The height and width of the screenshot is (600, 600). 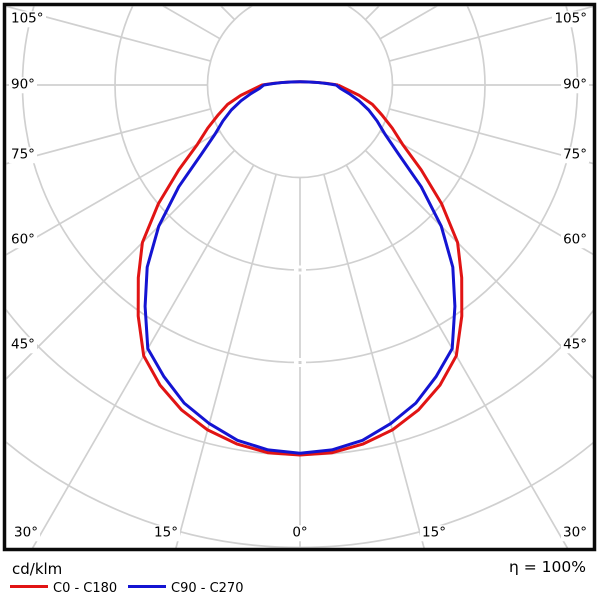 I want to click on efficiency-label: η = 100%, so click(x=547, y=567).